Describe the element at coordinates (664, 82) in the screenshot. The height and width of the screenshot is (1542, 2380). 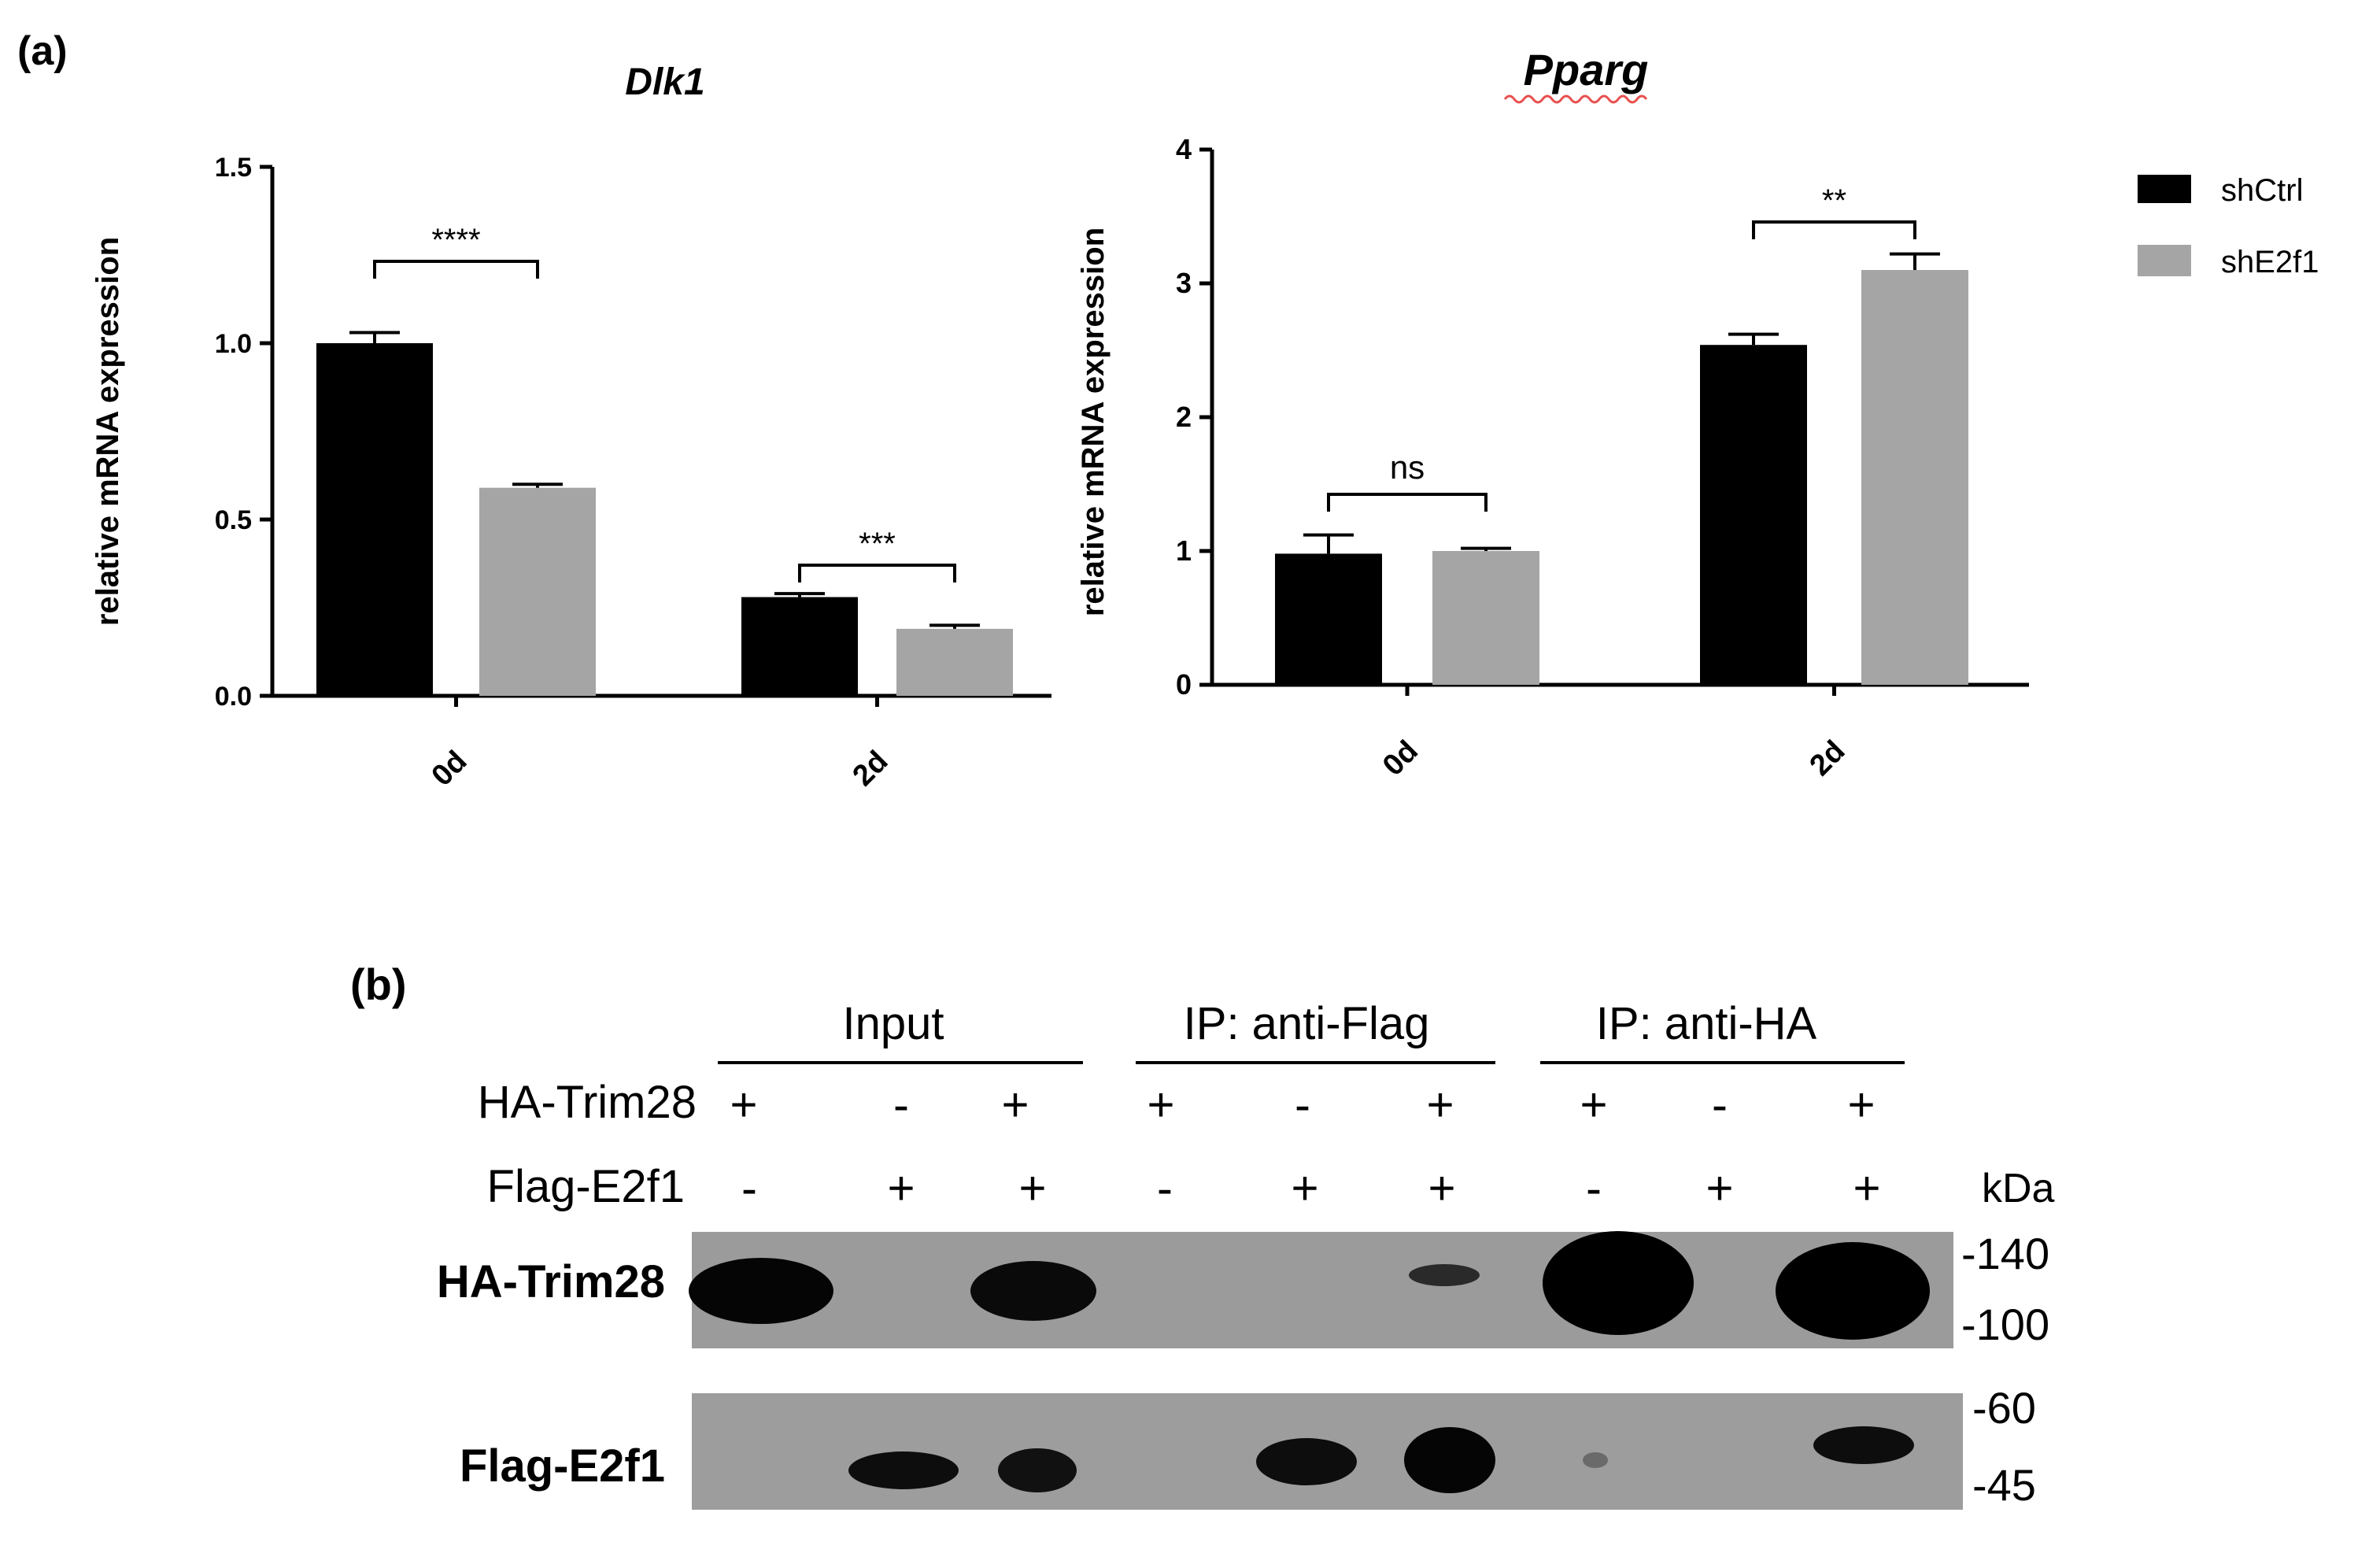
I see `dlk1-chart-title: Dlk1` at that location.